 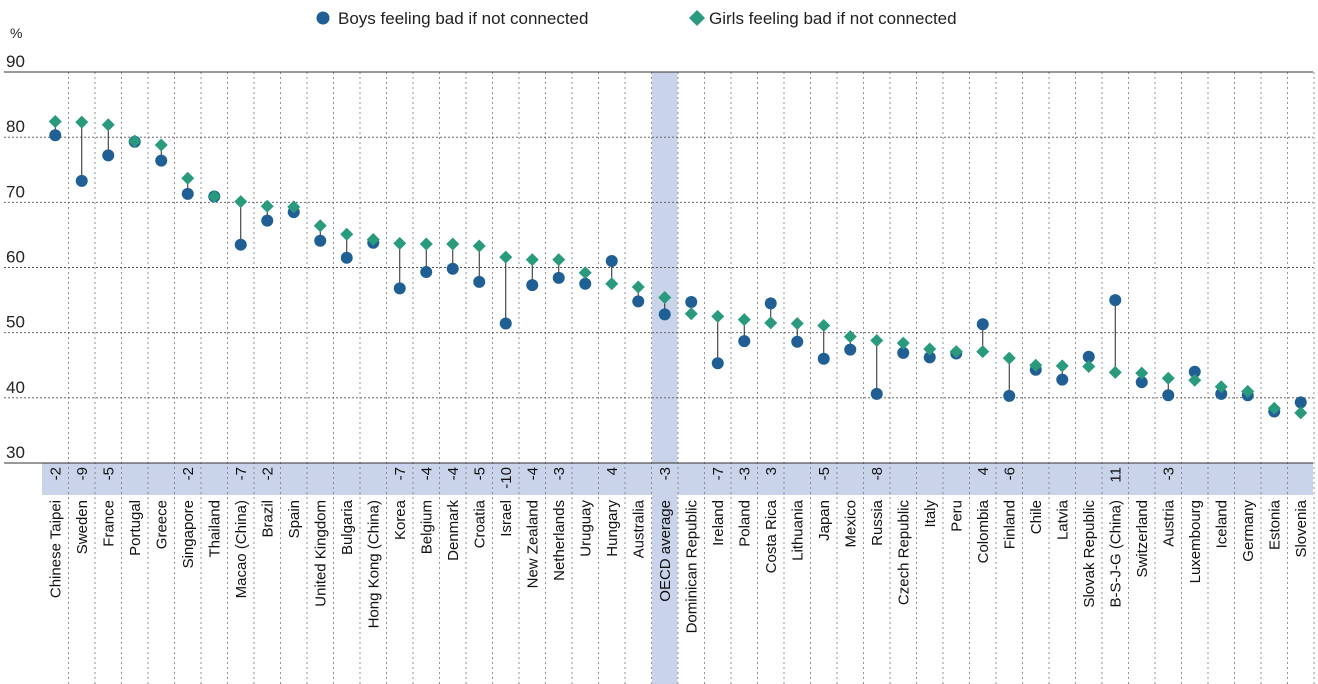 What do you see at coordinates (1195, 541) in the screenshot?
I see `category-label-luxembourg: Luxembourg` at bounding box center [1195, 541].